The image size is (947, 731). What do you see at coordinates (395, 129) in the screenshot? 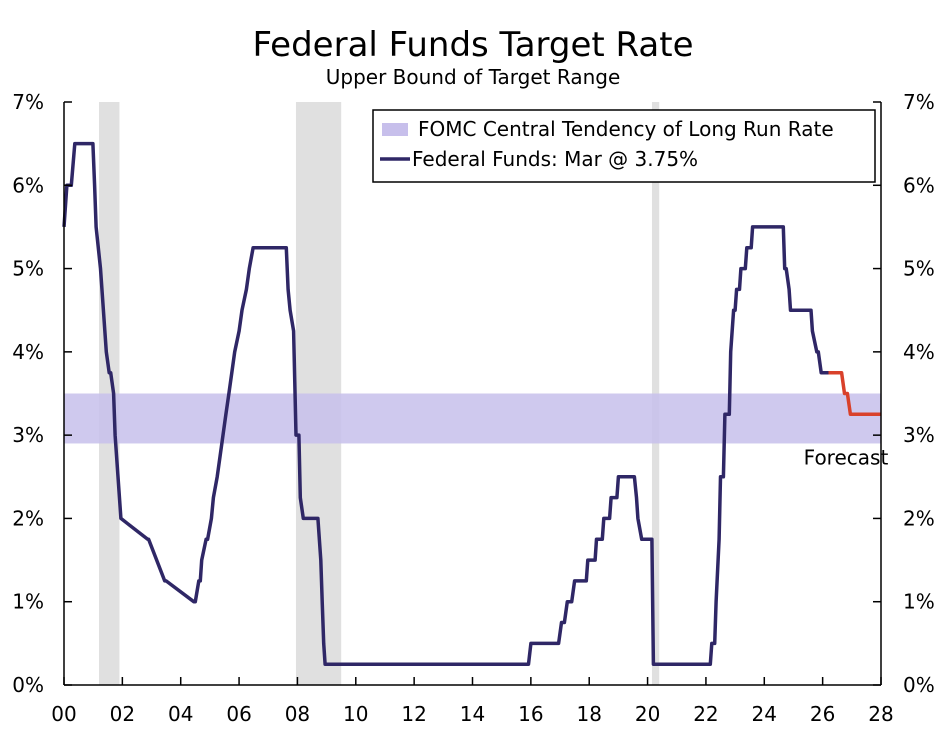
I see `legend-band-swatch` at bounding box center [395, 129].